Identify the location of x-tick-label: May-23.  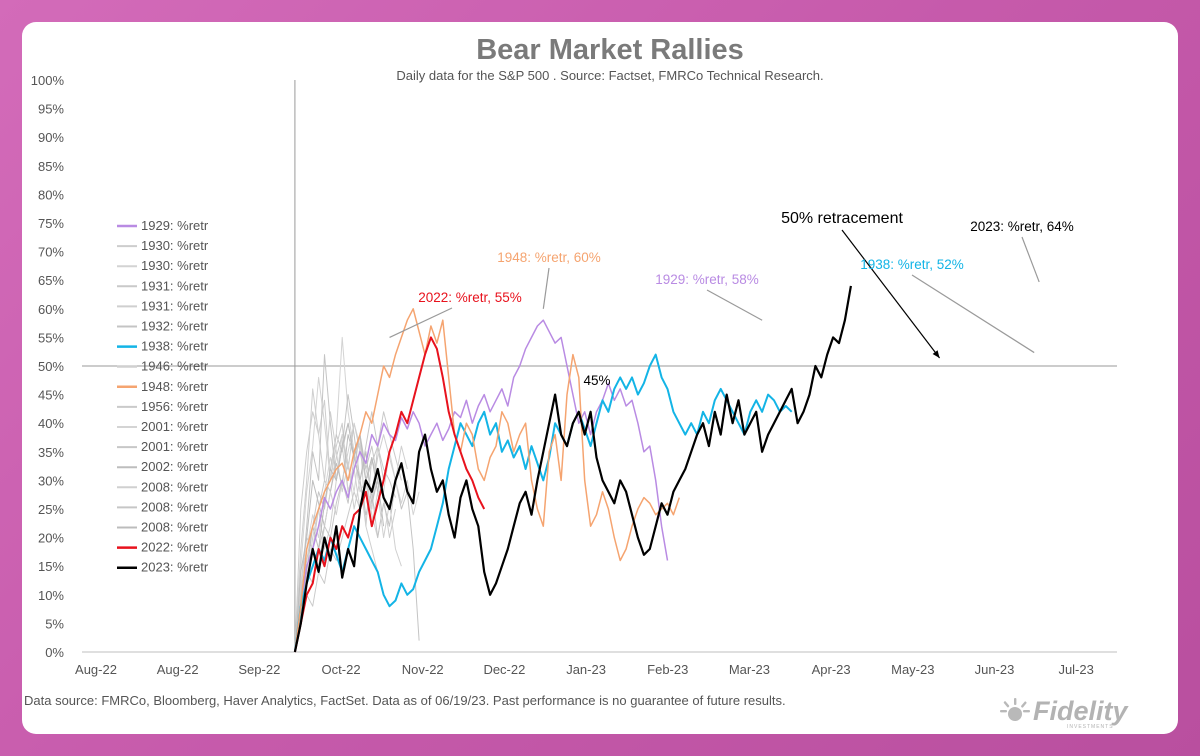
(912, 669).